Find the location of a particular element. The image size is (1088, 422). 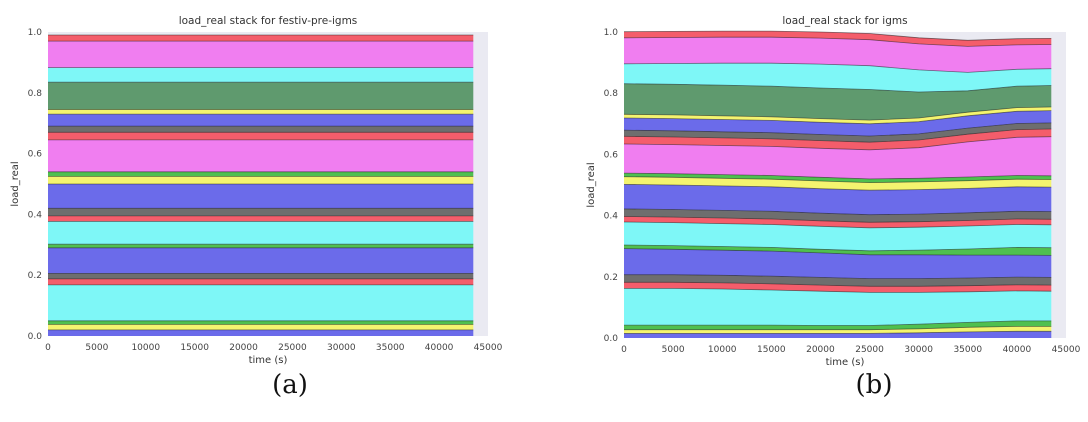

charta-title: load_real stack for festiv-pre-igms is located at coordinates (268, 21).